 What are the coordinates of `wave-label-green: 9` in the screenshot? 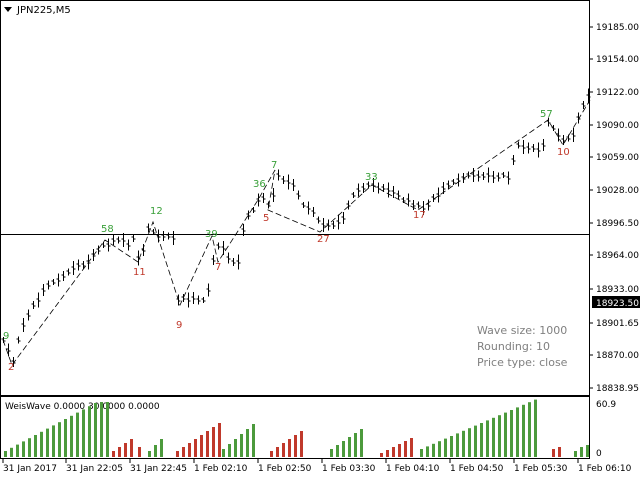 It's located at (6, 336).